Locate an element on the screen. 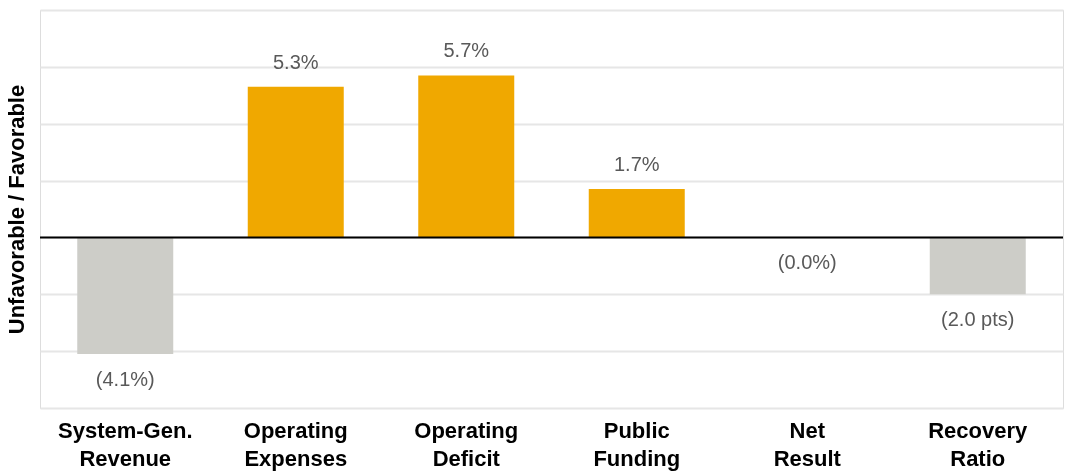 This screenshot has width=1069, height=471. data-label: 5.3% is located at coordinates (295, 61).